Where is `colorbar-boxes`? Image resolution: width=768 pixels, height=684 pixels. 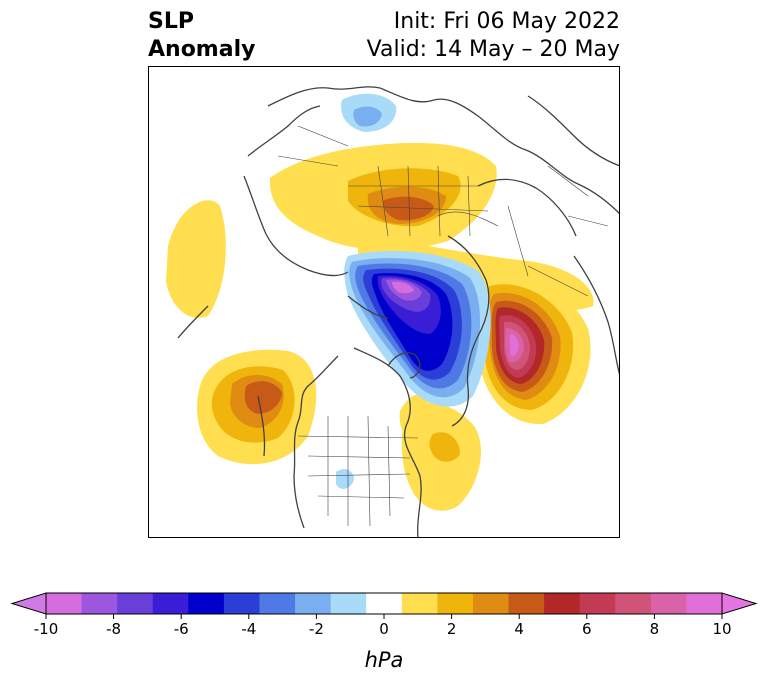 colorbar-boxes is located at coordinates (384, 603).